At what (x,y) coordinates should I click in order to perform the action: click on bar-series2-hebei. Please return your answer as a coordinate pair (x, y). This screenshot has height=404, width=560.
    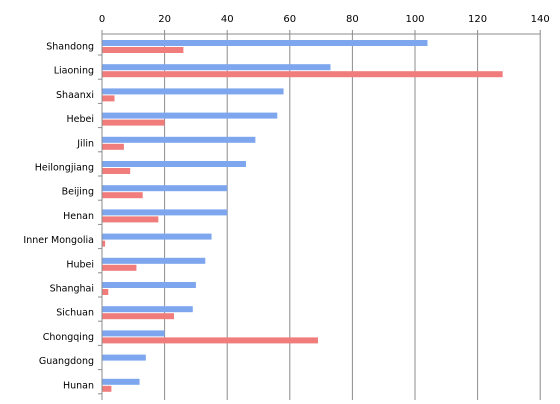
    Looking at the image, I should click on (133, 122).